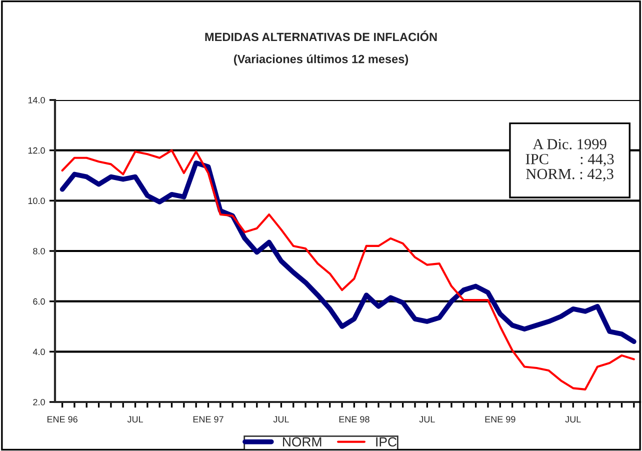 The image size is (642, 451). What do you see at coordinates (570, 160) in the screenshot?
I see `annotation: A Dic. 1999 IPC : 44,3 NORM. : 42,3` at bounding box center [570, 160].